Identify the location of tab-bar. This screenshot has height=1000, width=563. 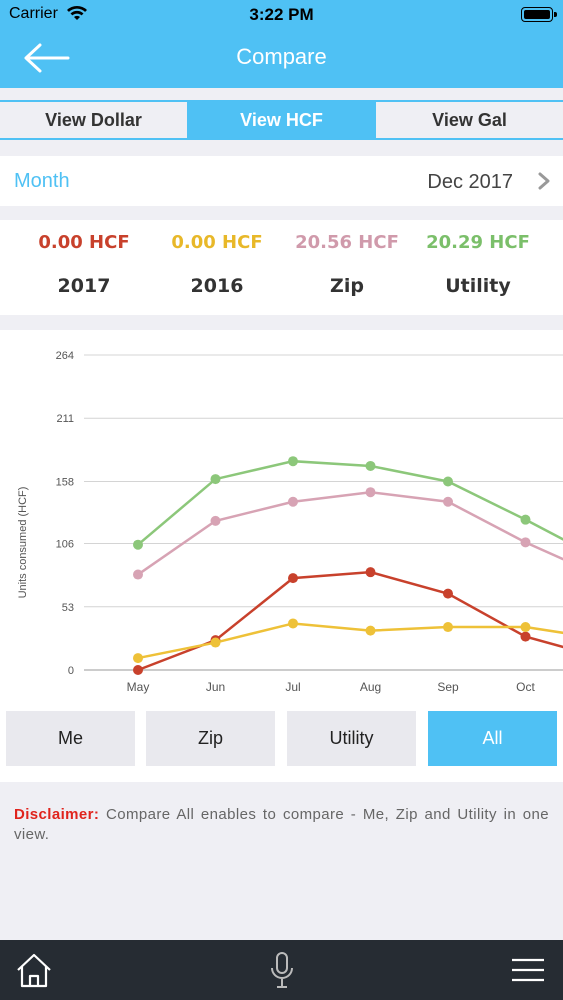
(281, 970).